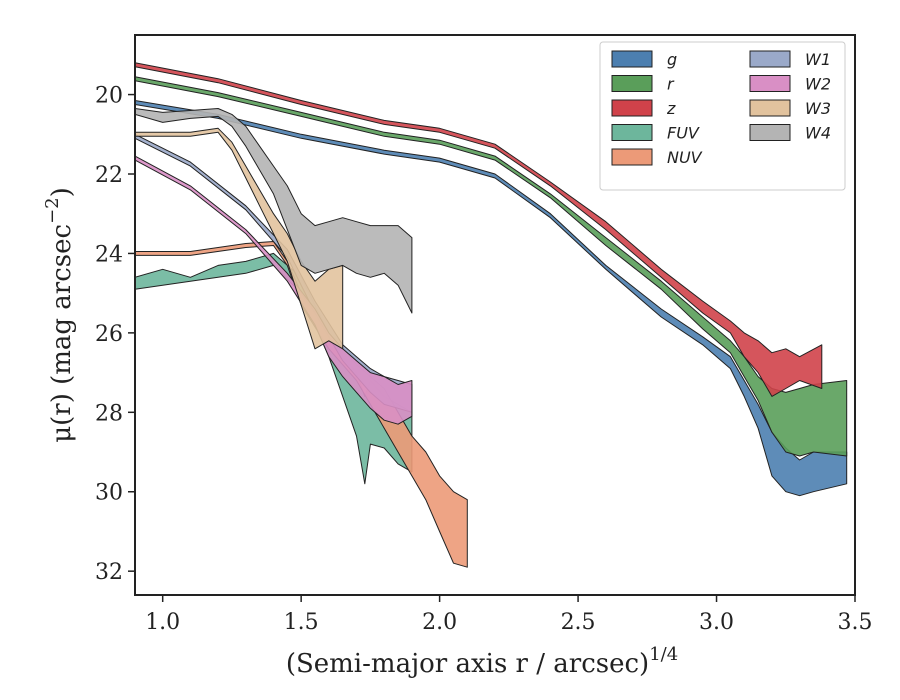  Describe the element at coordinates (109, 493) in the screenshot. I see `y-tick-label: 30` at that location.